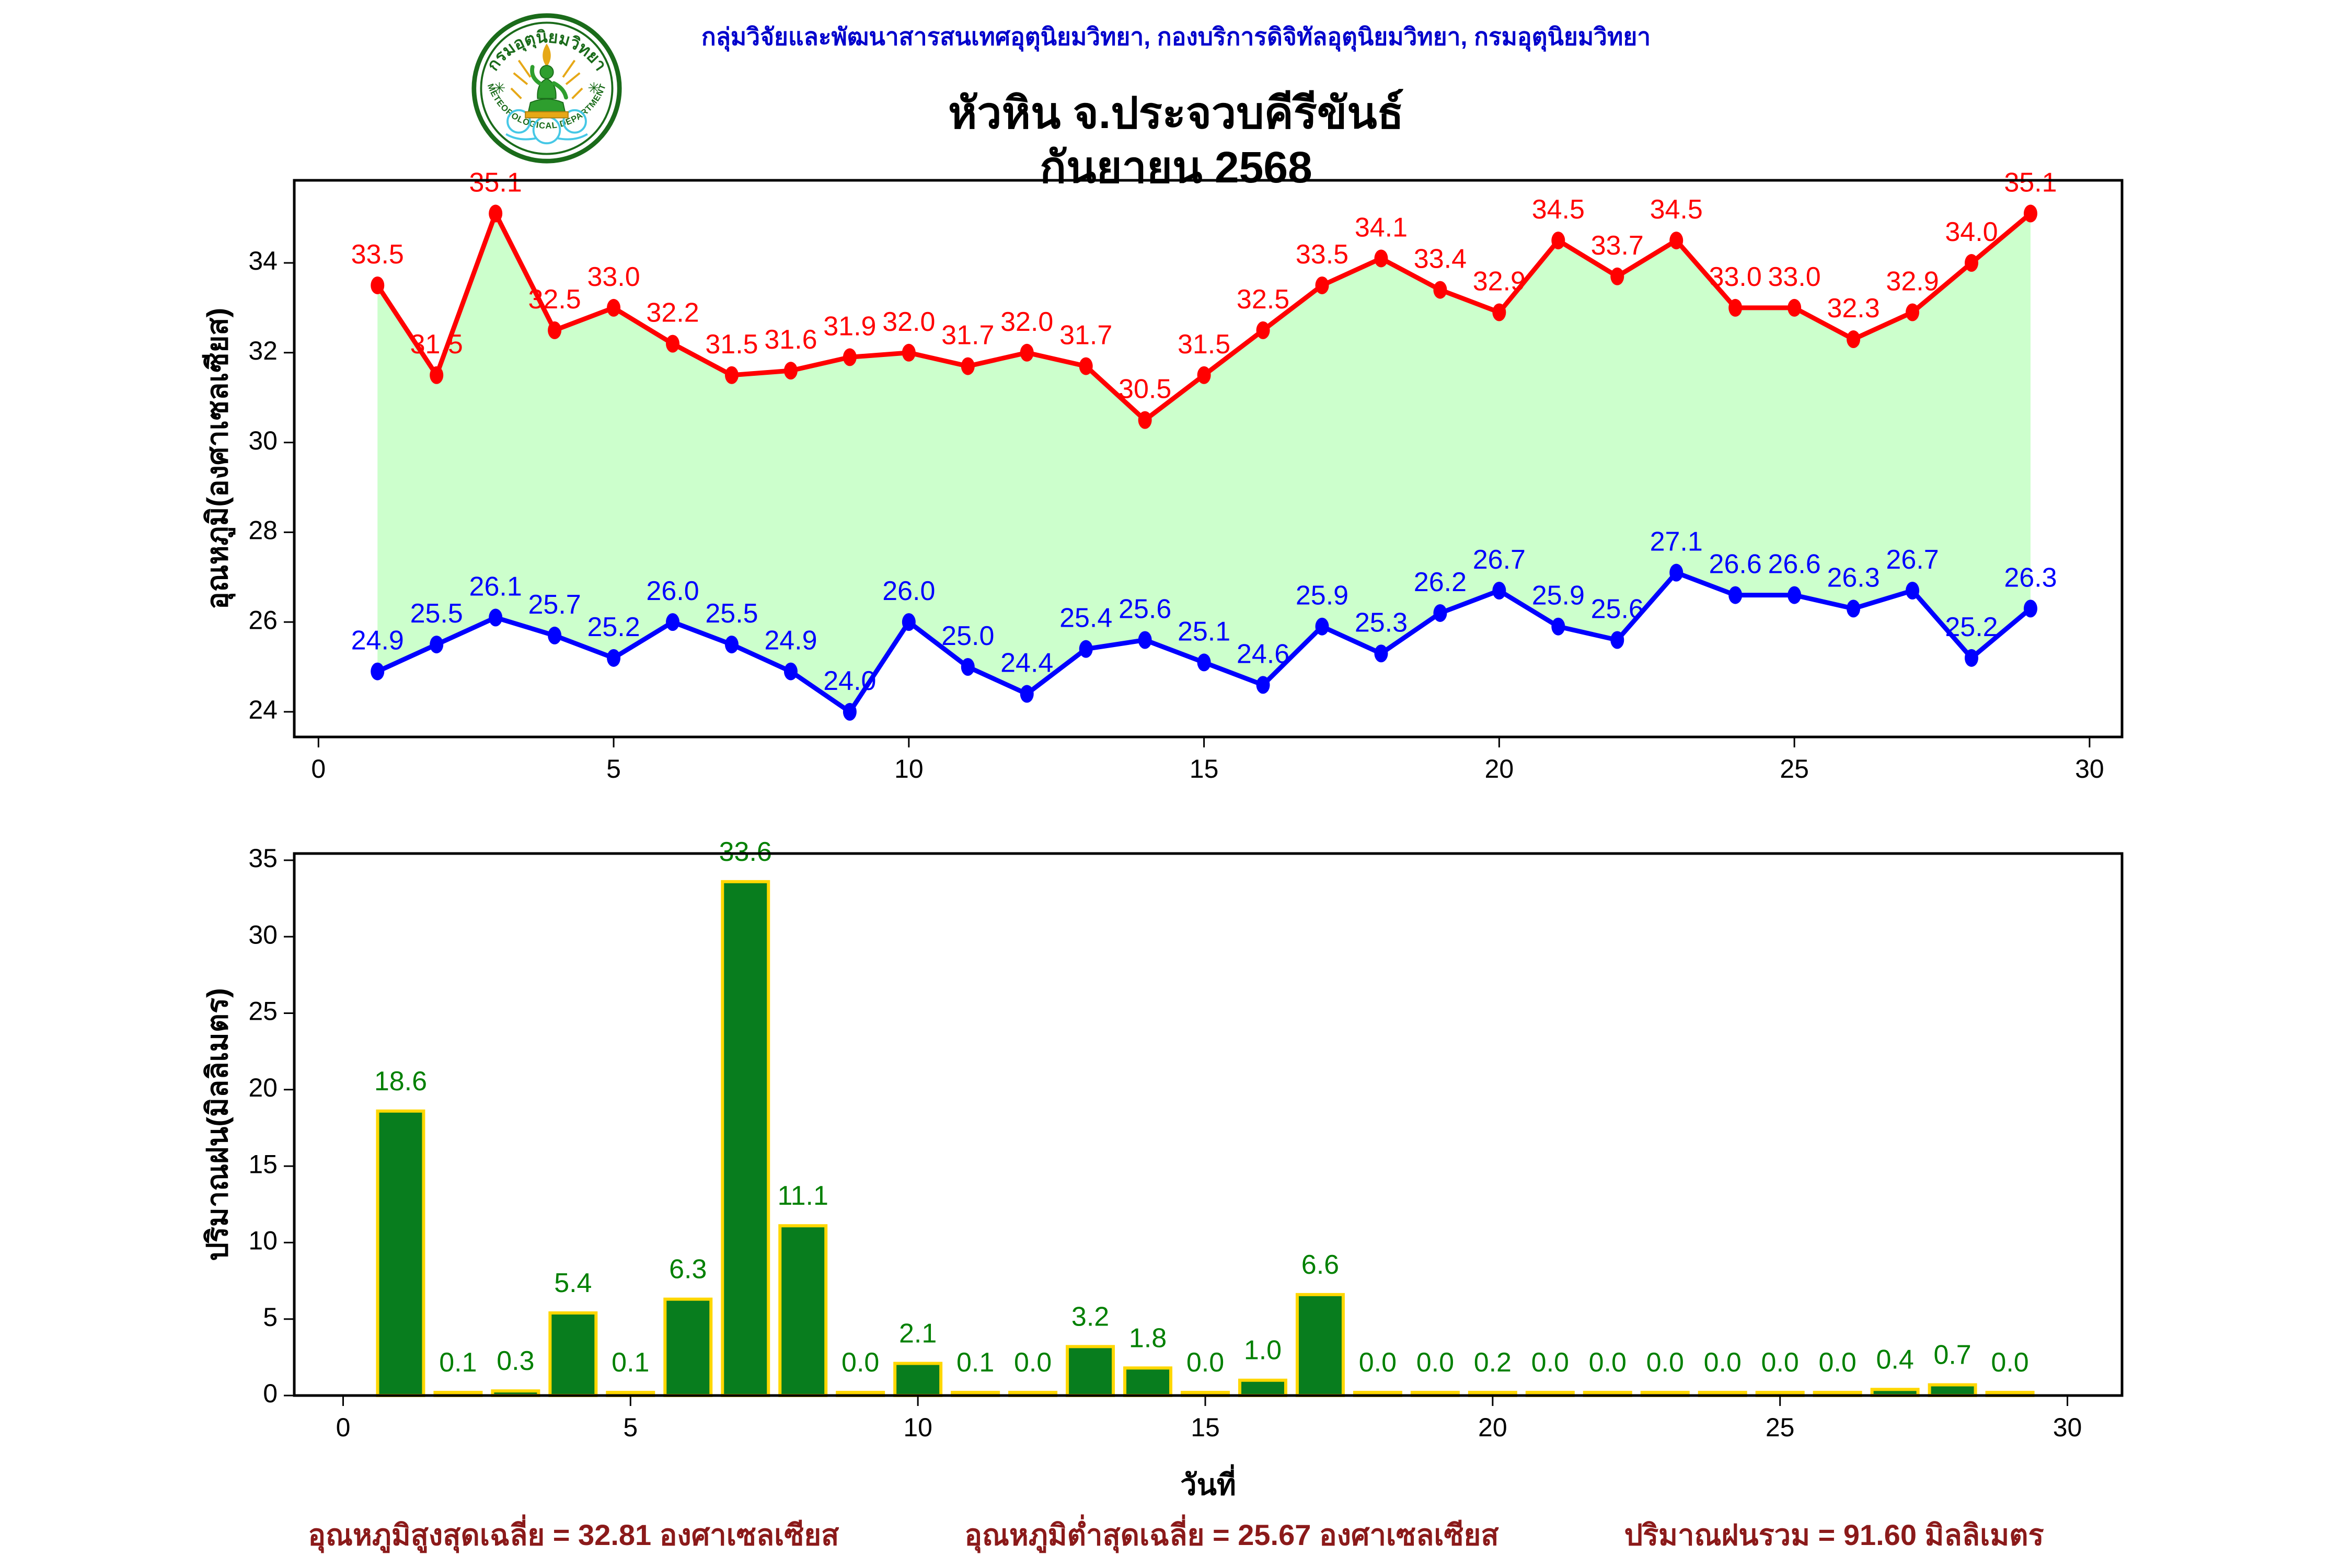 The height and width of the screenshot is (1568, 2352). I want to click on data-point-label: 26.0, so click(908, 591).